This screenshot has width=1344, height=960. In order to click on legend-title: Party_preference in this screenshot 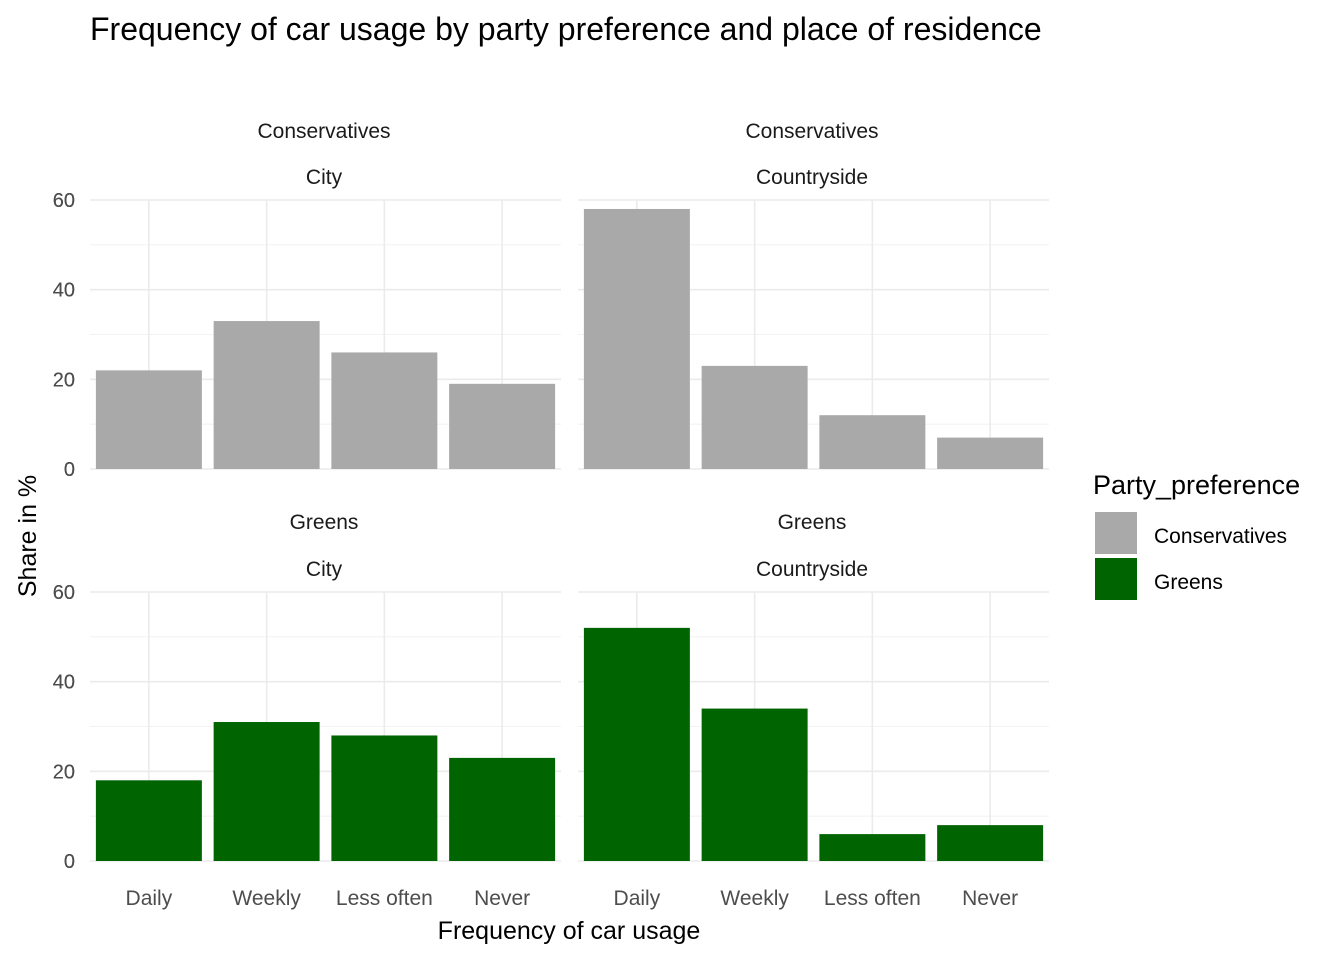, I will do `click(1196, 485)`.